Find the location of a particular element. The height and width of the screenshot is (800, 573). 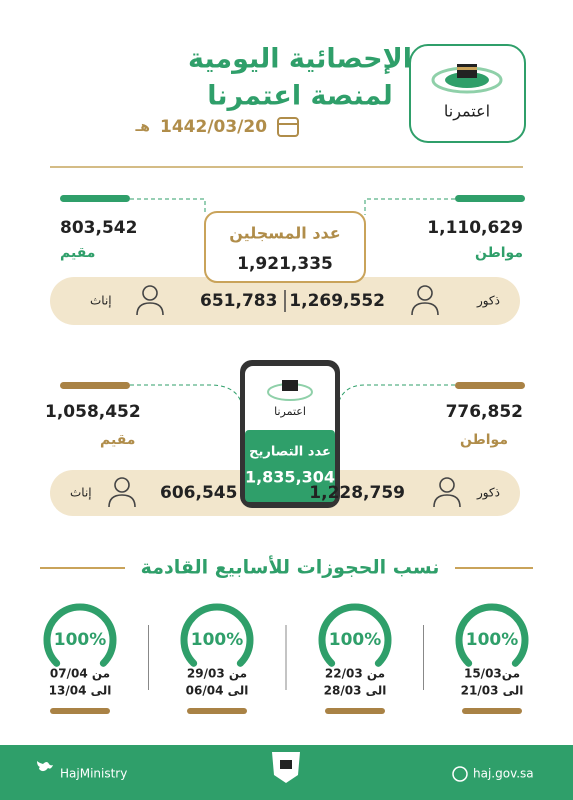

calendar-icon is located at coordinates (288, 127).